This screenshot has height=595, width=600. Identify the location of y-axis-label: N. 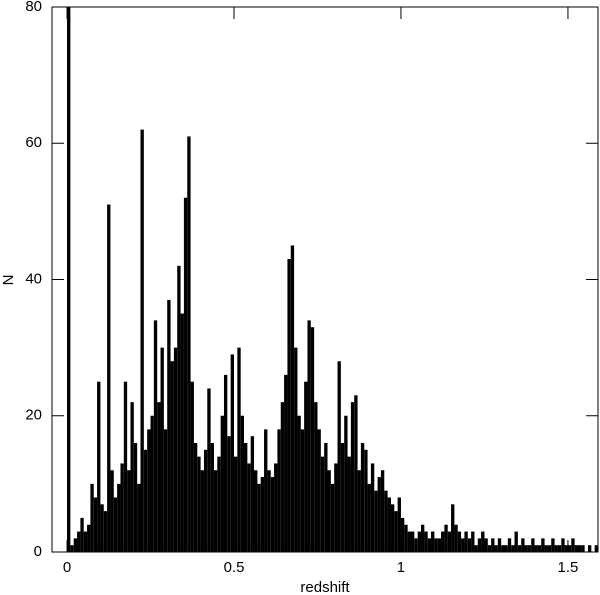
(8, 280).